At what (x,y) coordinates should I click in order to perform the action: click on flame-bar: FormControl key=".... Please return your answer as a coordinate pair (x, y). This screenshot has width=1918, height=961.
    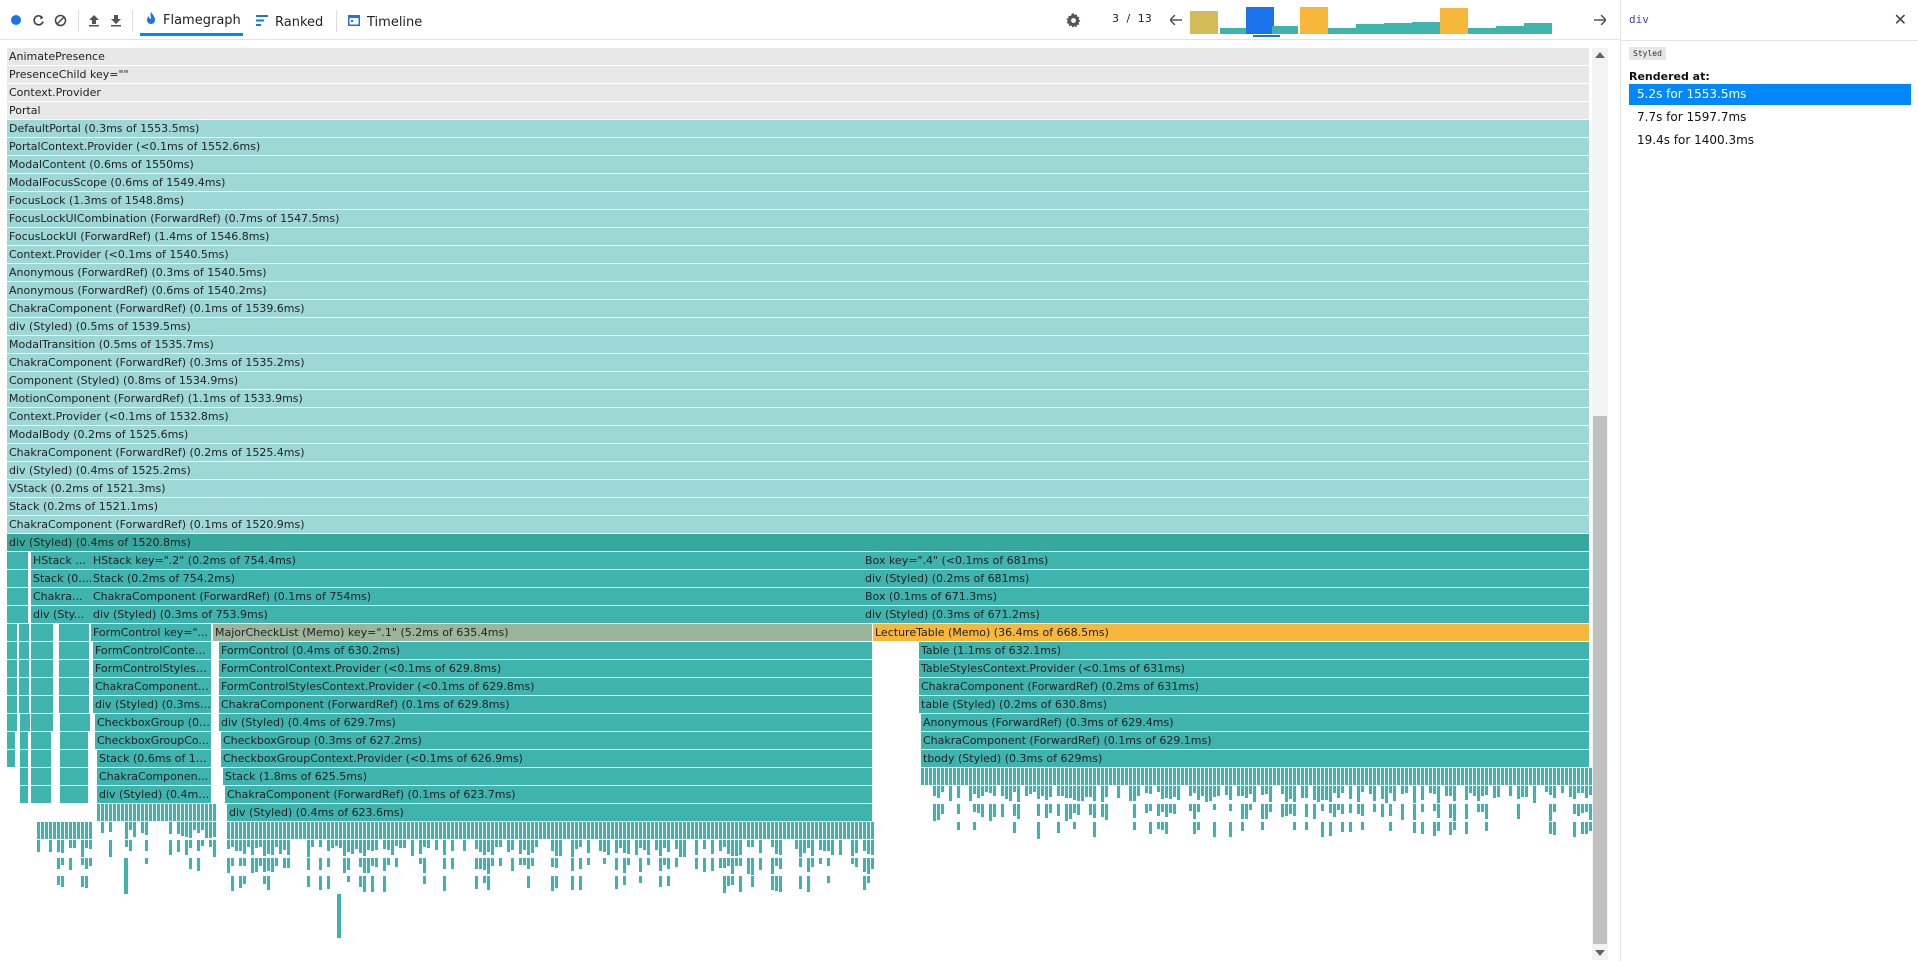
    Looking at the image, I should click on (151, 632).